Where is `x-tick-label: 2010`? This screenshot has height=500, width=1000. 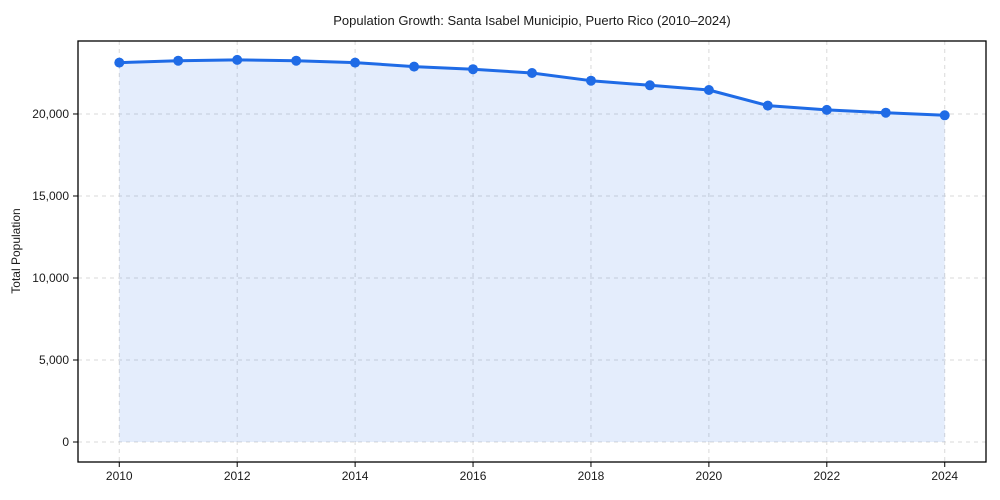
x-tick-label: 2010 is located at coordinates (119, 476).